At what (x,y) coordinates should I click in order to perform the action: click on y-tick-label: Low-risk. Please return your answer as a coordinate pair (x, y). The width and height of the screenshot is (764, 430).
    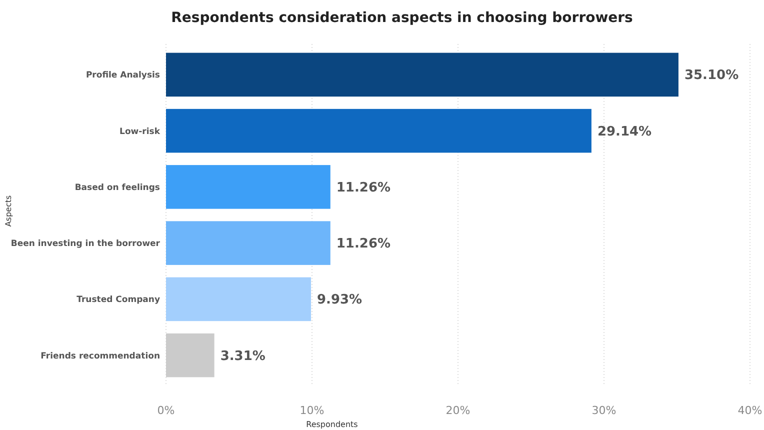
    Looking at the image, I should click on (140, 131).